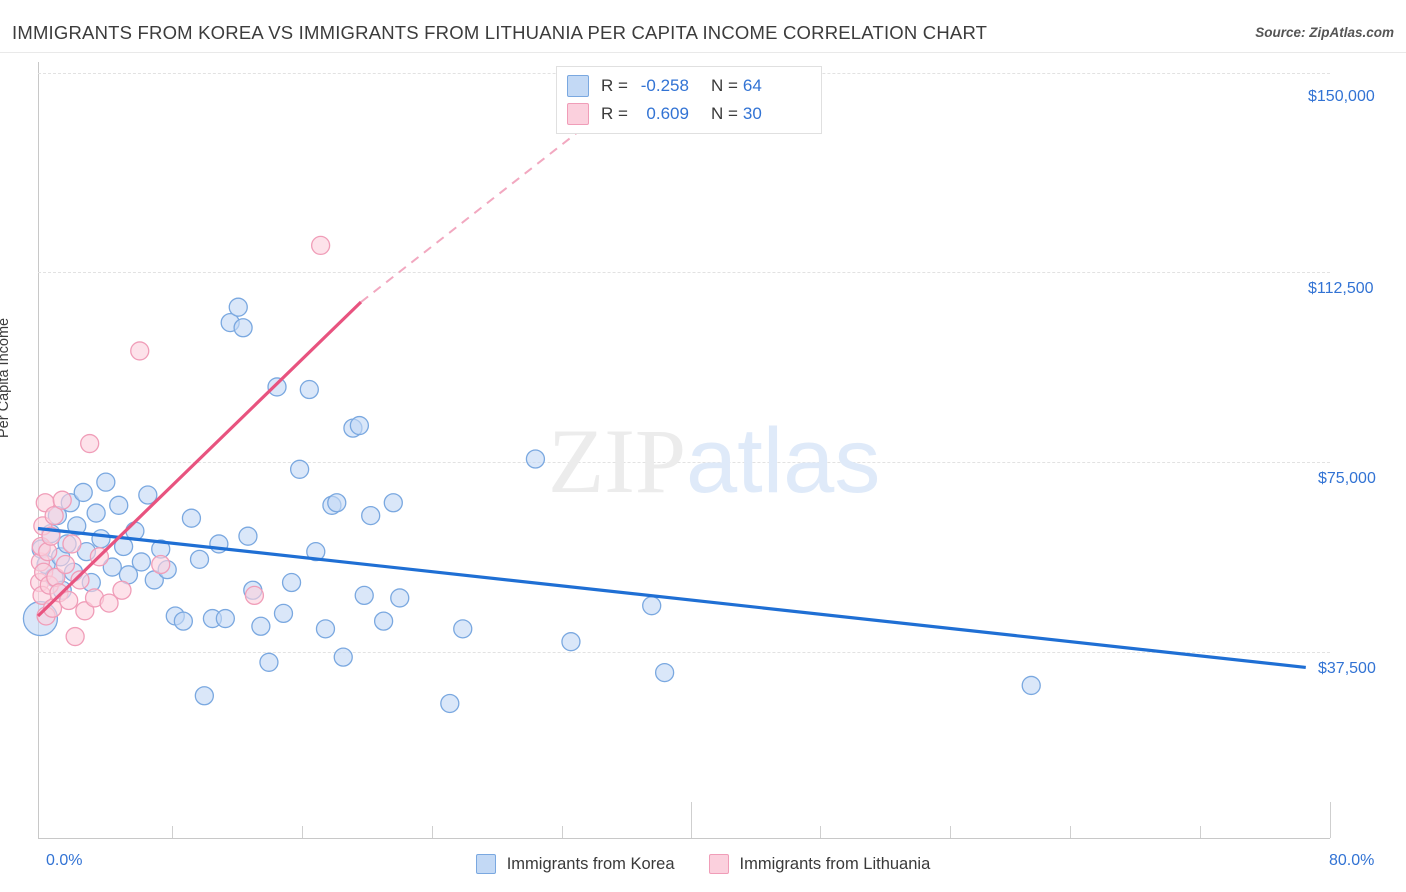 This screenshot has width=1406, height=892. Describe the element at coordinates (614, 85) in the screenshot. I see `stats-r-label-korea: R =` at that location.